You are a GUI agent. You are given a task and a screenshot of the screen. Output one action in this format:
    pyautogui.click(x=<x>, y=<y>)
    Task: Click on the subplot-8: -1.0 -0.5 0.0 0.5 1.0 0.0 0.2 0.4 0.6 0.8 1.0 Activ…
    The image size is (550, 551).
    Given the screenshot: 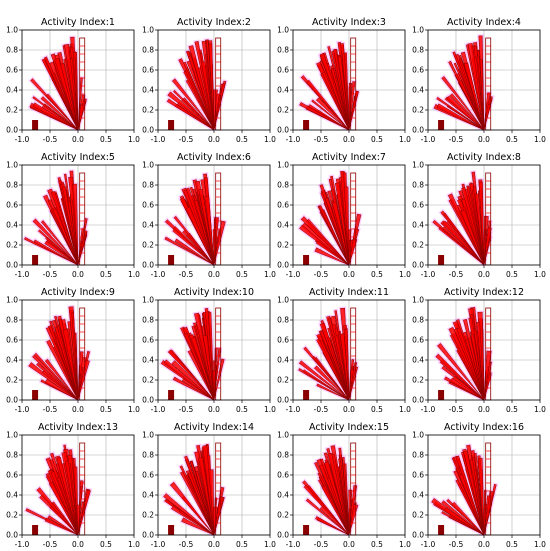 What is the action you would take?
    pyautogui.click(x=479, y=215)
    